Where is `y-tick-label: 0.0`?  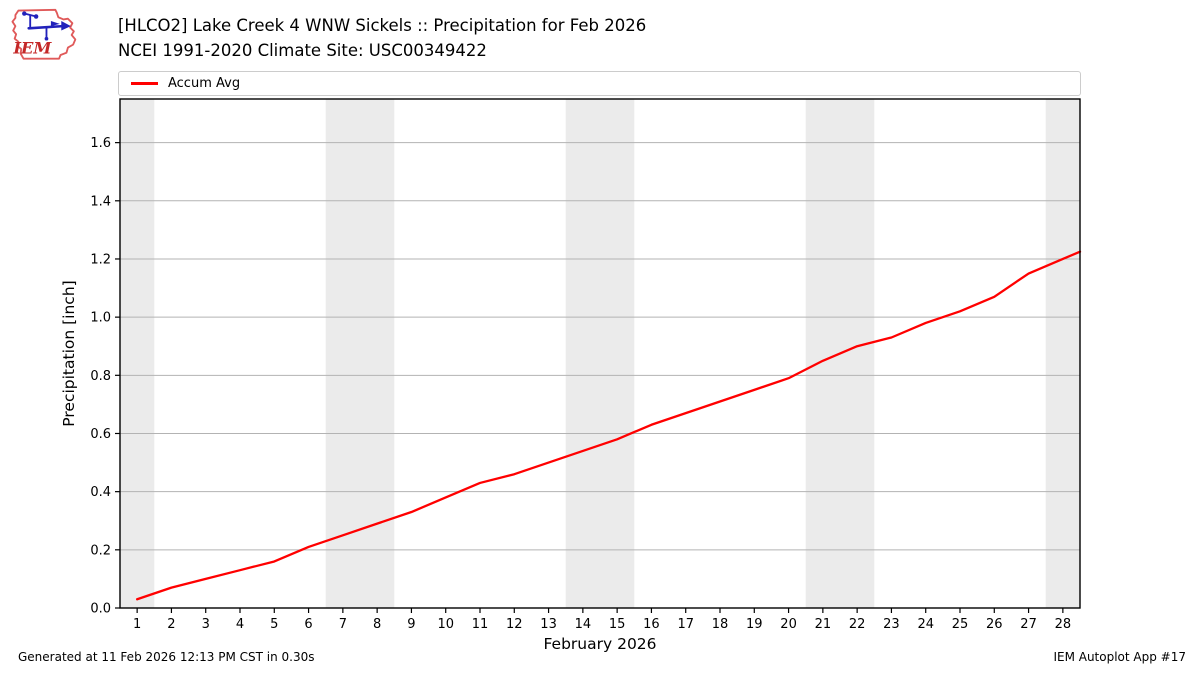
y-tick-label: 0.0 is located at coordinates (100, 609).